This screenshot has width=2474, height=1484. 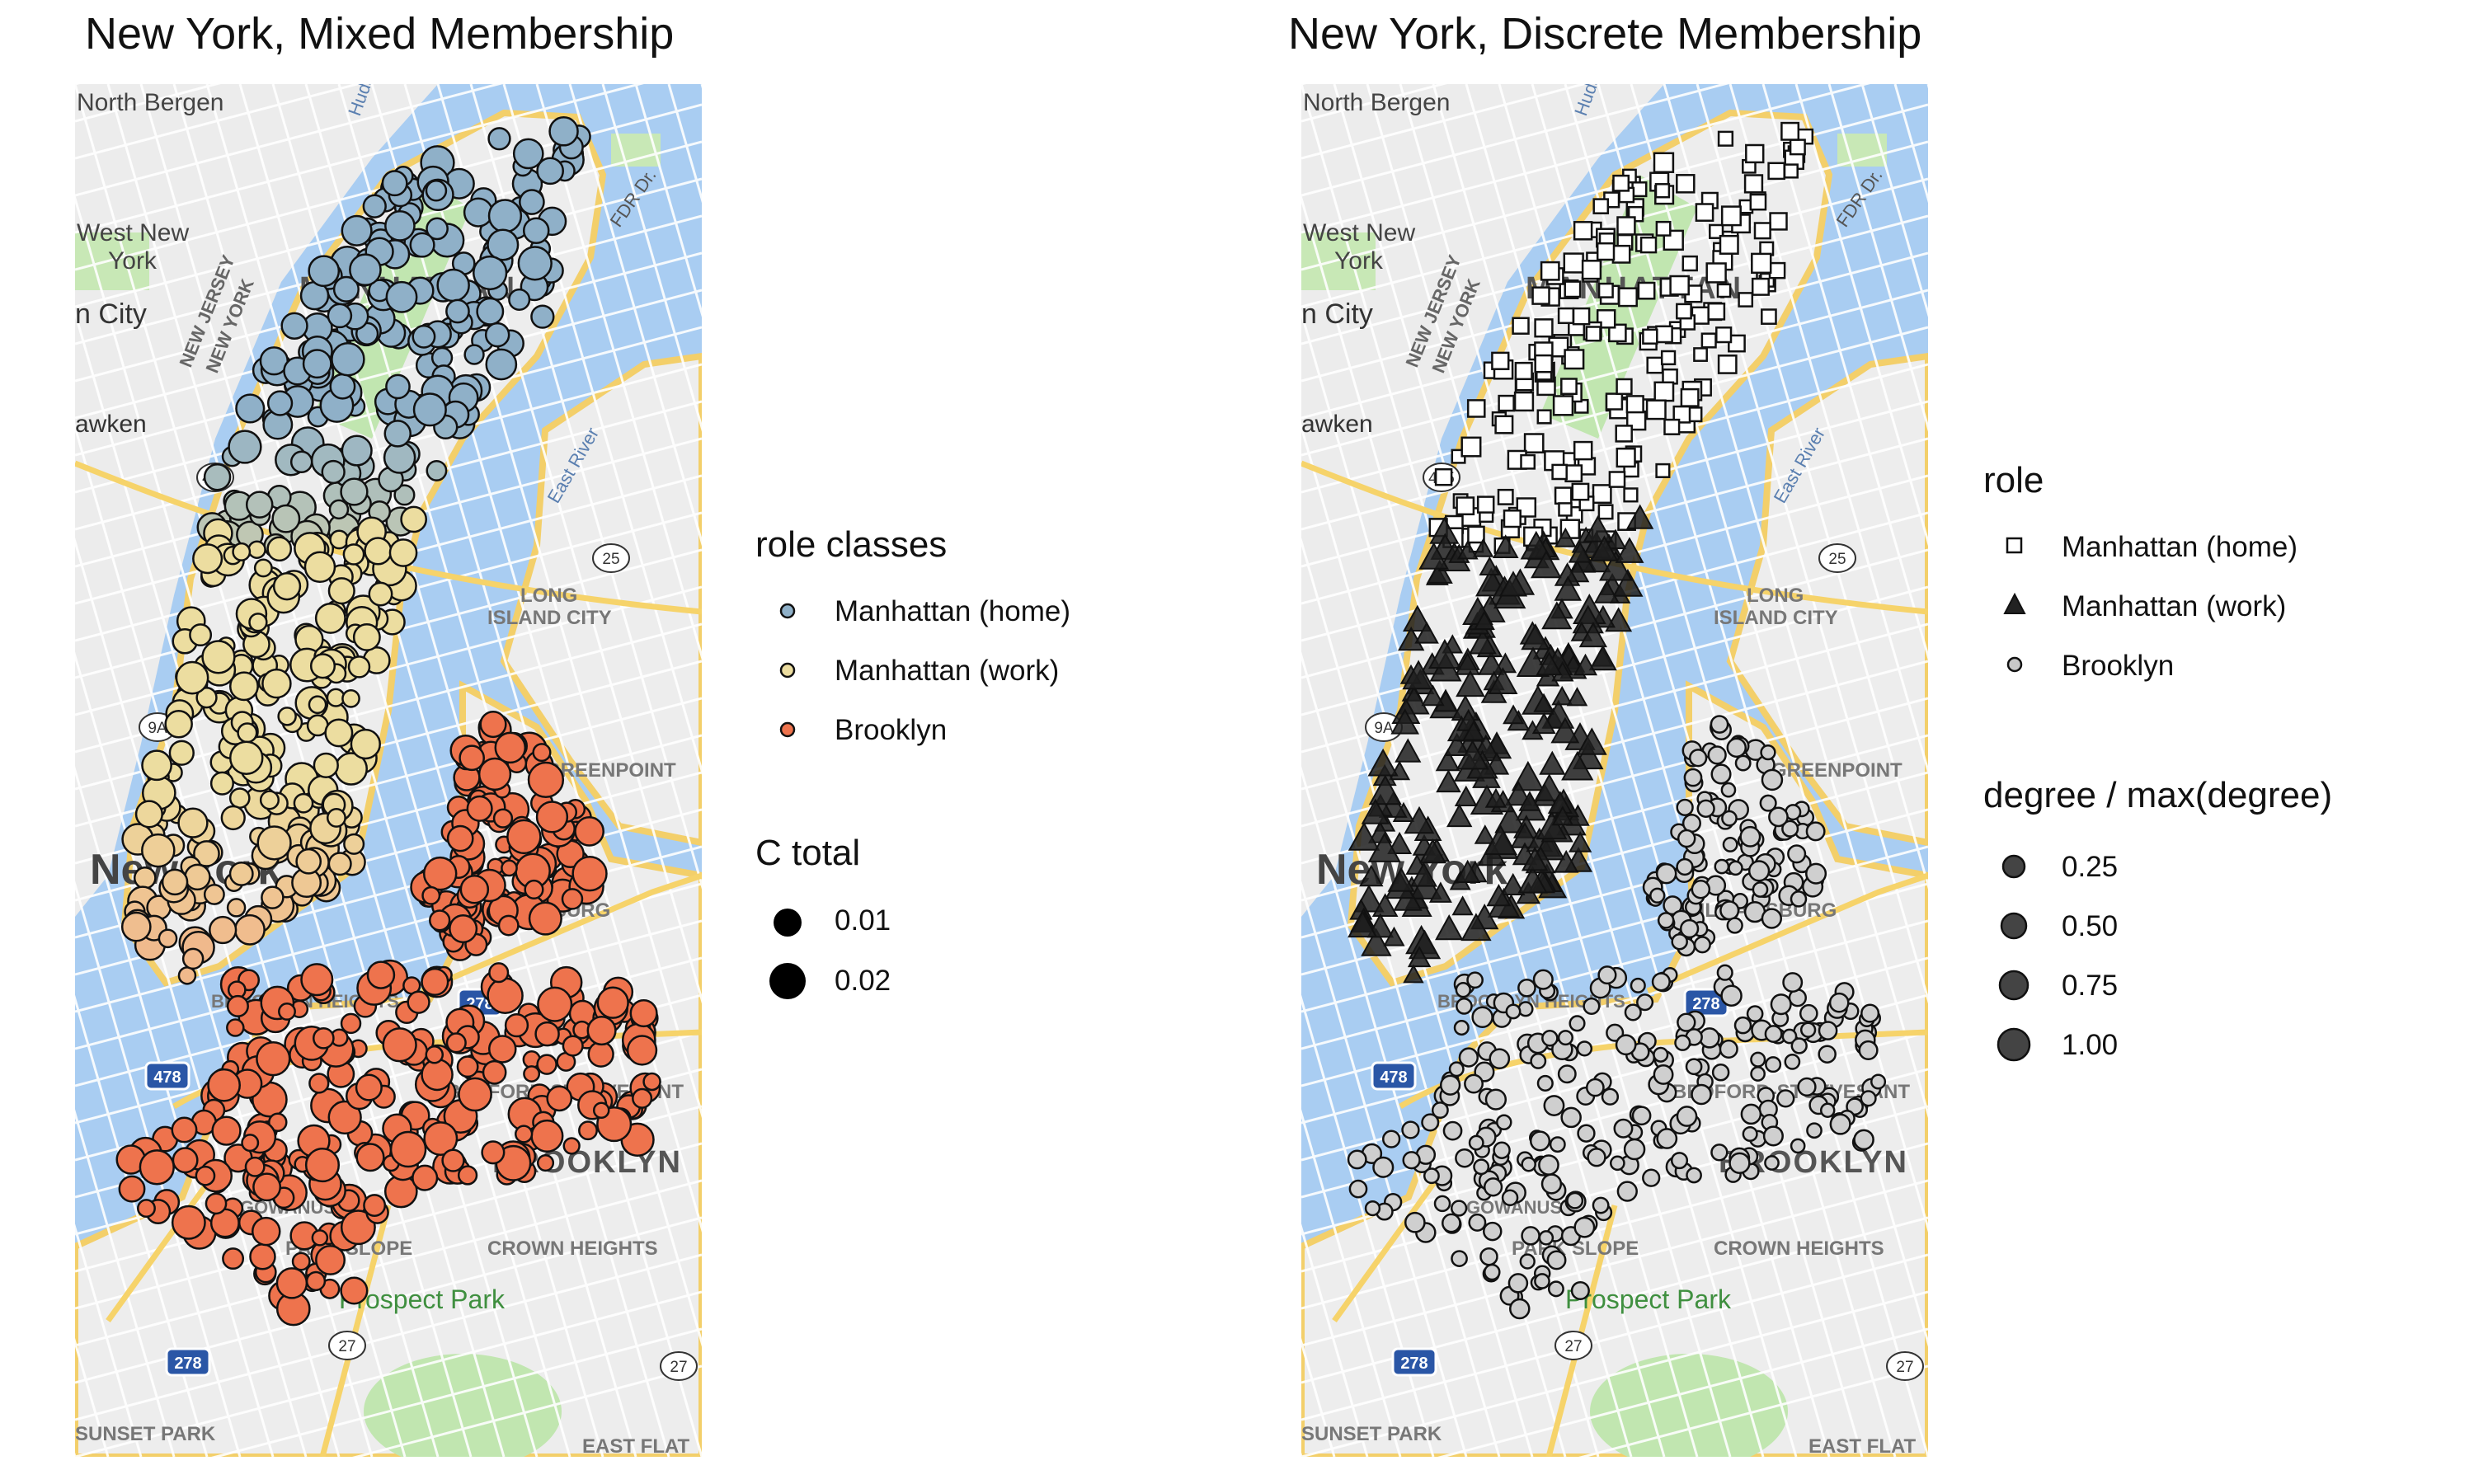 I want to click on legend-marker-square, so click(x=2014, y=545).